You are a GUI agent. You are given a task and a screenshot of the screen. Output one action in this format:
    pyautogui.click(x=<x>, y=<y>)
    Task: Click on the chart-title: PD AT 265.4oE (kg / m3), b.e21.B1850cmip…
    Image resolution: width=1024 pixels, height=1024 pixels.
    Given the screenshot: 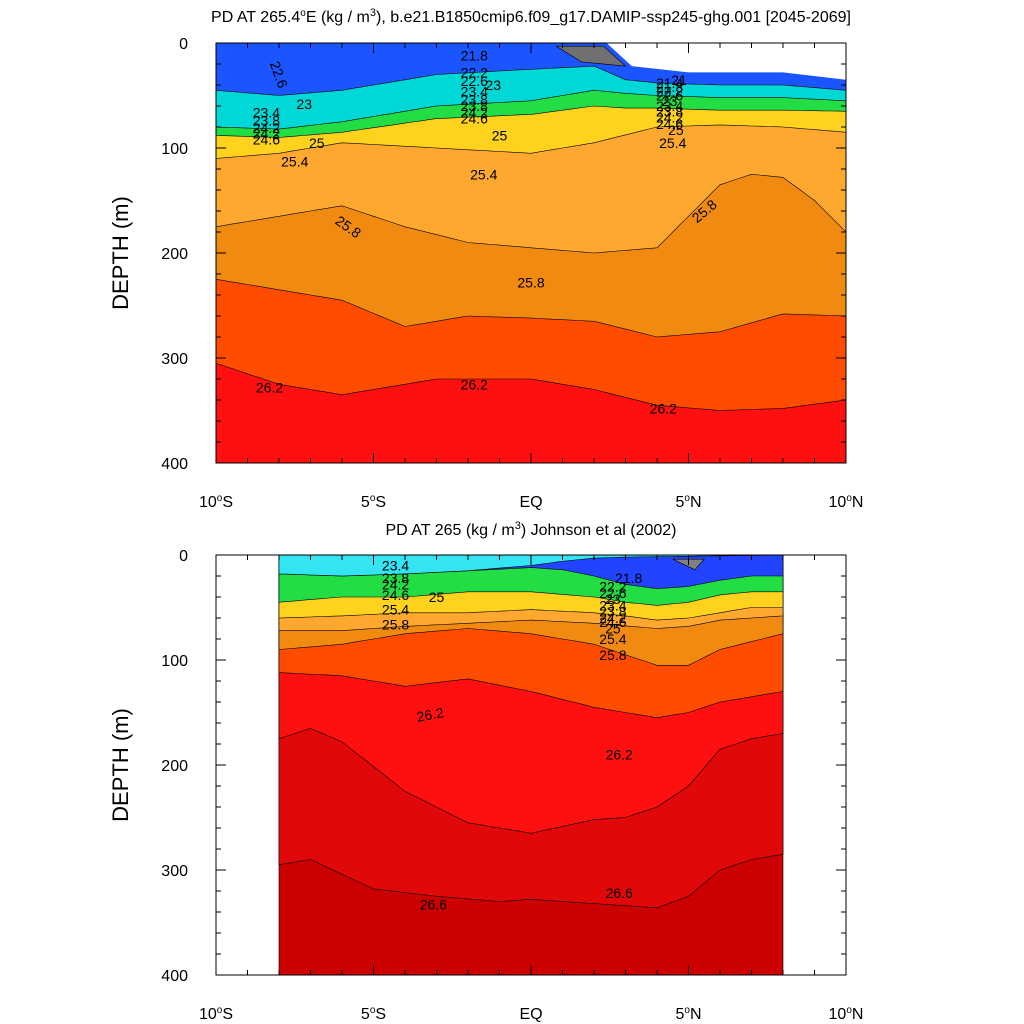 What is the action you would take?
    pyautogui.click(x=531, y=16)
    